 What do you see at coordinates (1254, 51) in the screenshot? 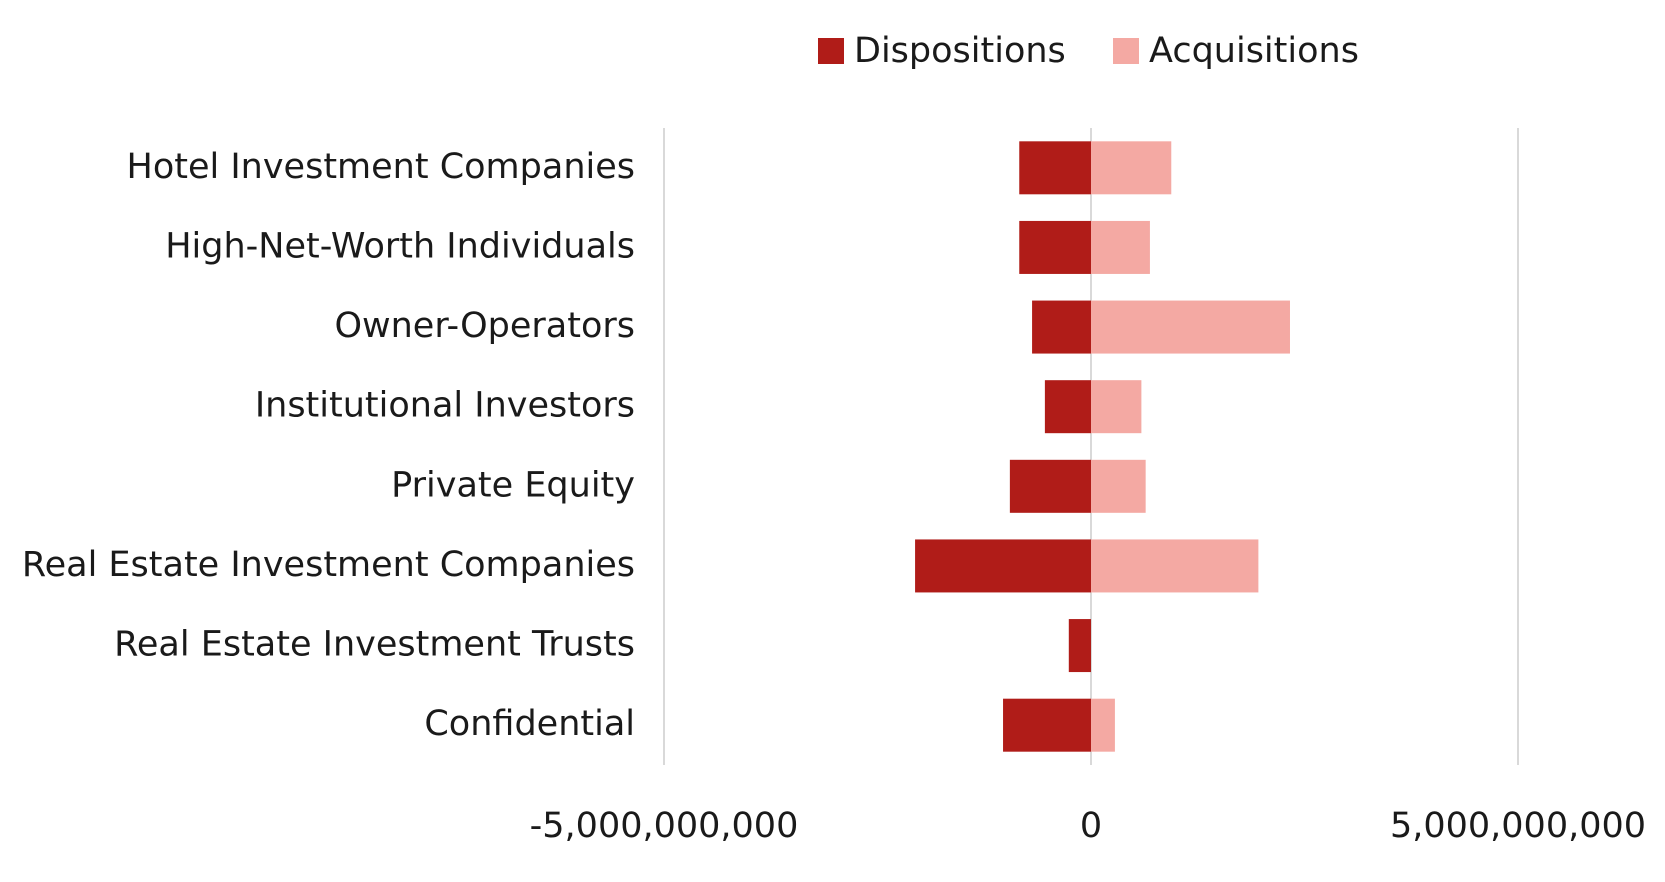
I see `legend-label: Acquisitions` at bounding box center [1254, 51].